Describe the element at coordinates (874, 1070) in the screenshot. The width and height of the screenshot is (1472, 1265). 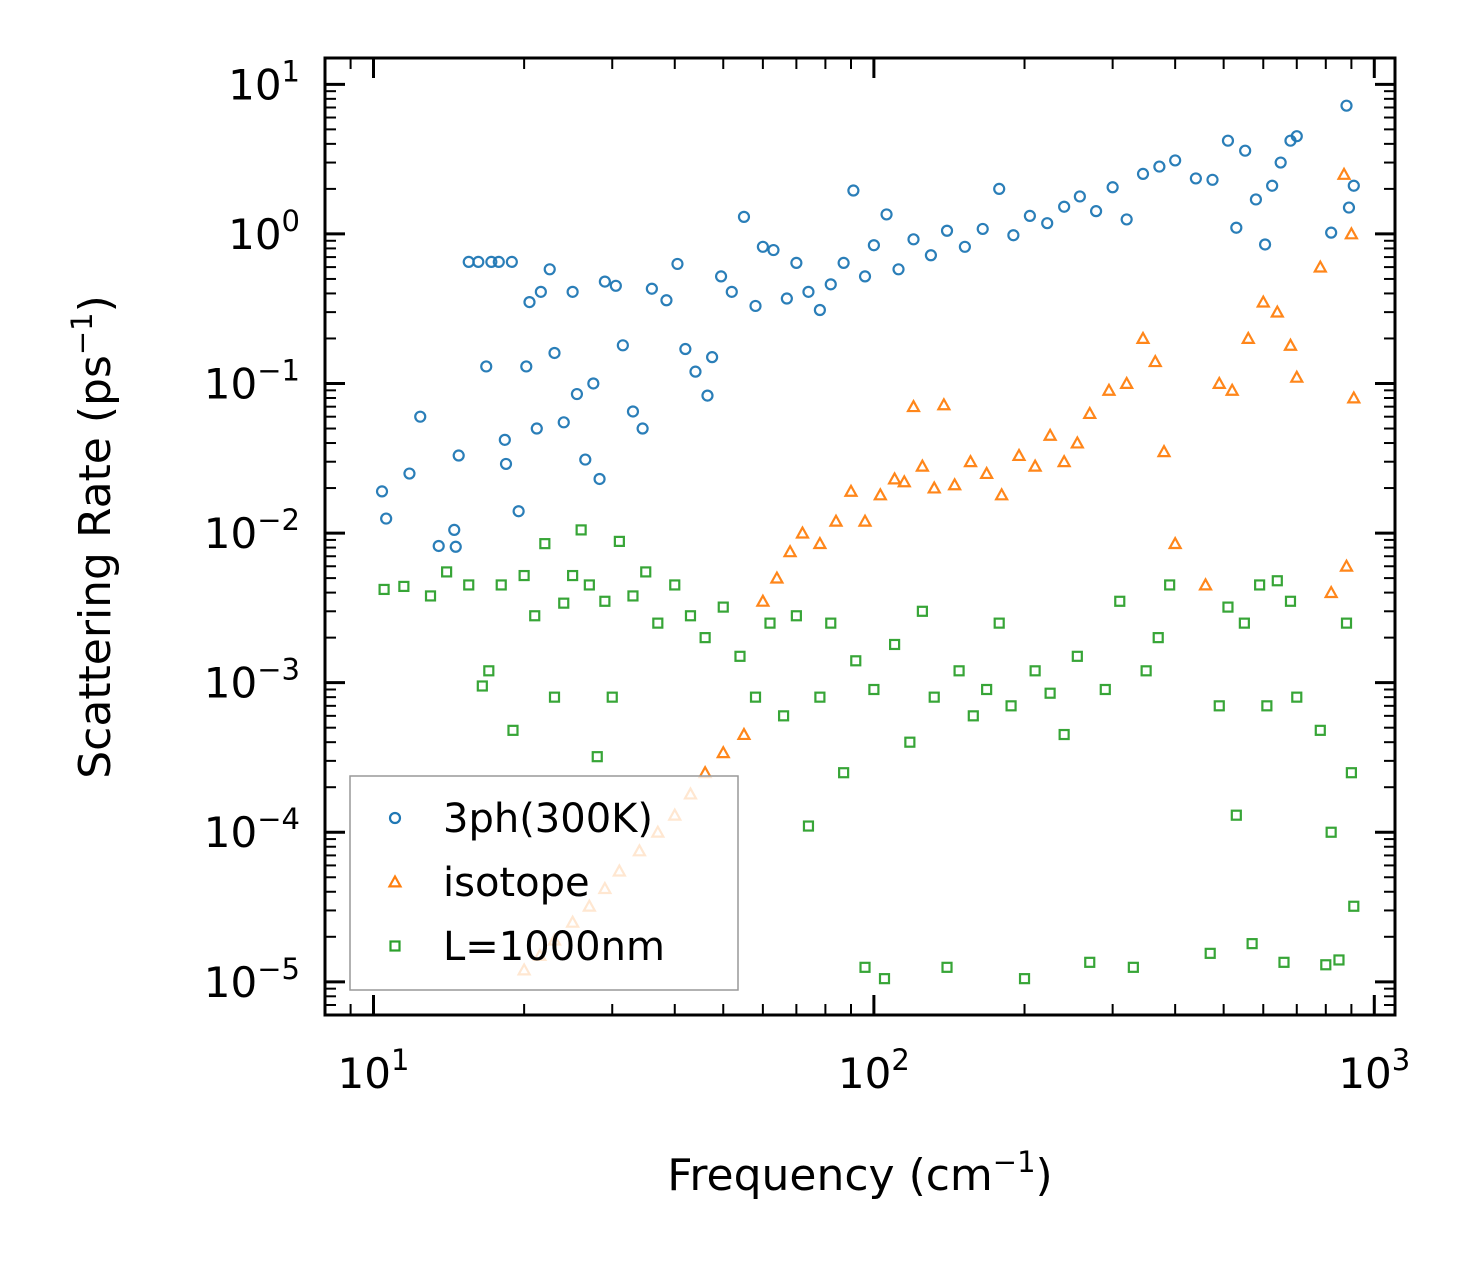
I see `x-tick-labels: 10¹ 10² 10³` at that location.